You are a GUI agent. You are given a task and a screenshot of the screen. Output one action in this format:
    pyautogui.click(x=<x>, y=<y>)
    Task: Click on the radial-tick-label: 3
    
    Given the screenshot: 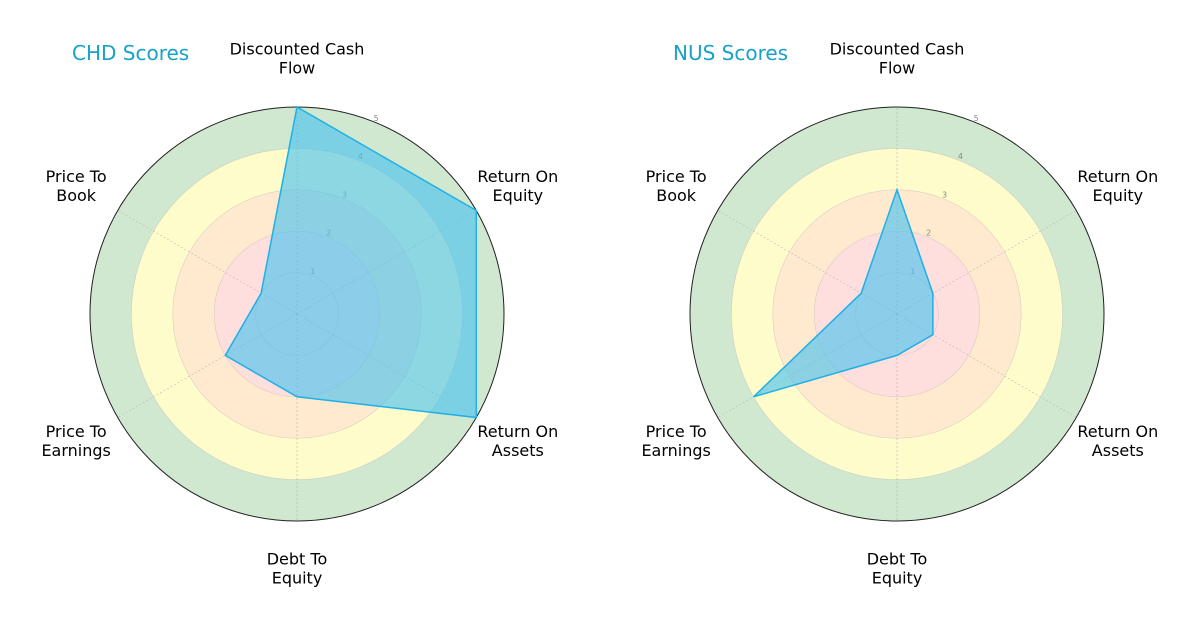 What is the action you would take?
    pyautogui.click(x=944, y=194)
    